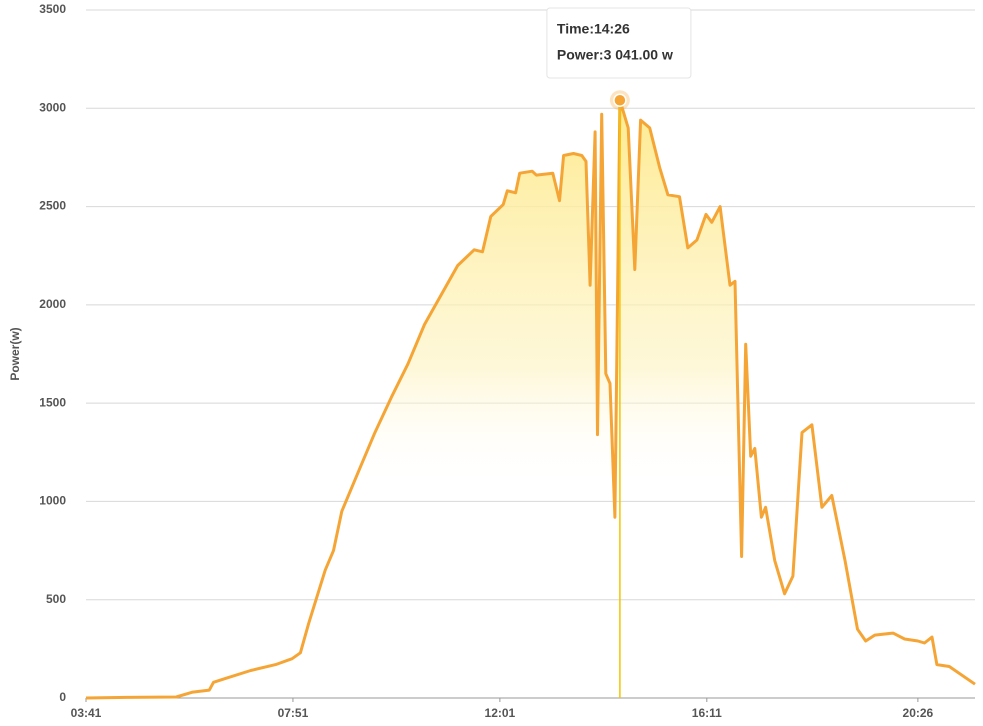 The width and height of the screenshot is (983, 726). I want to click on y-tick-label: 3500, so click(52, 9).